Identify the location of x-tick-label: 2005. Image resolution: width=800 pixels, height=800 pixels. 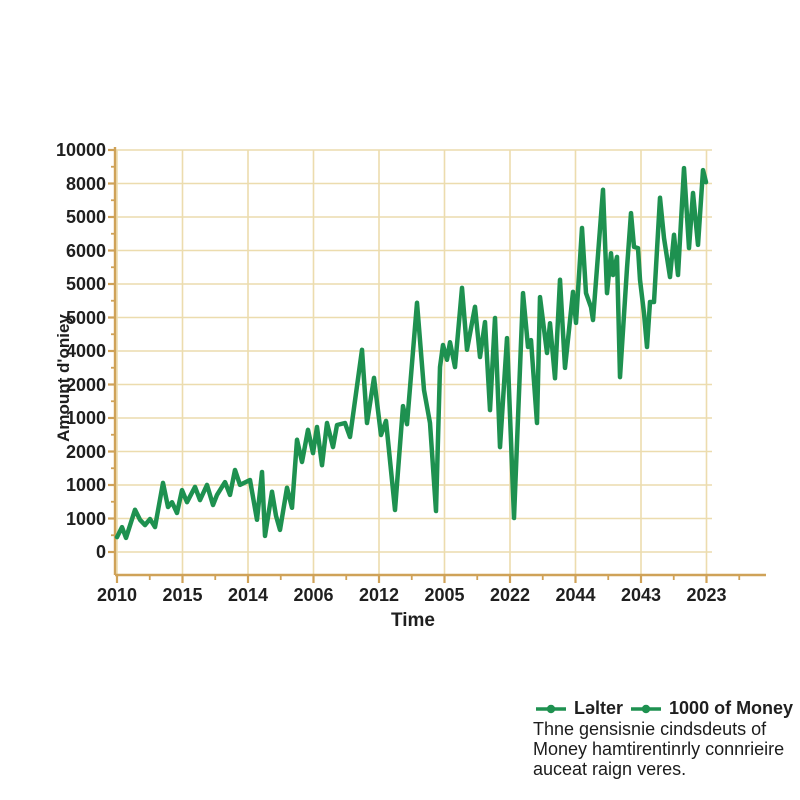
(444, 595).